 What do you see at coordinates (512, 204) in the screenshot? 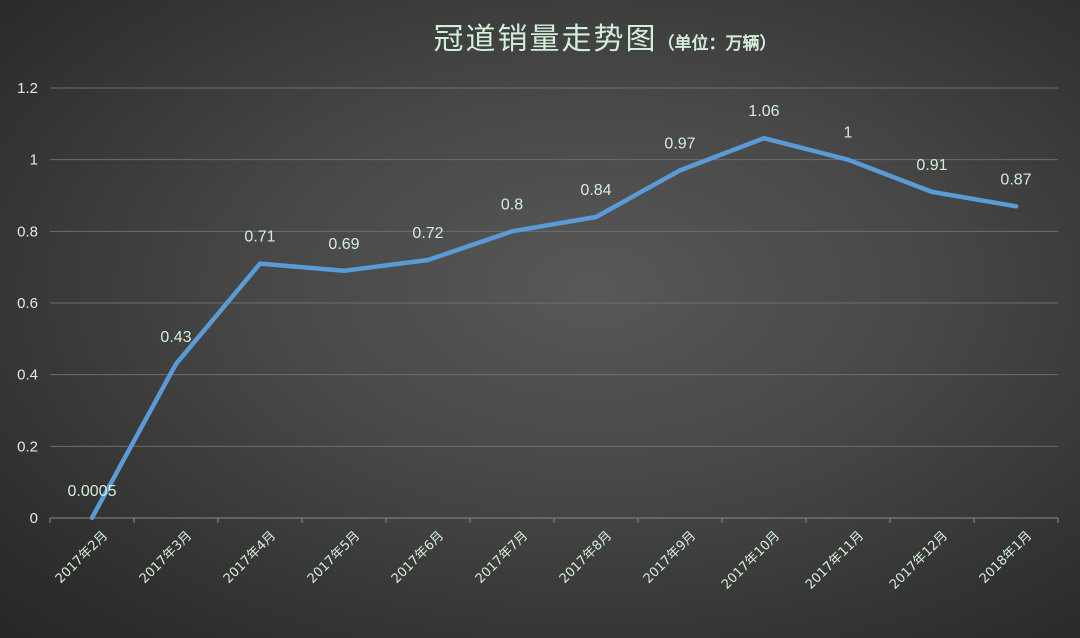
I see `data-label: 0.8` at bounding box center [512, 204].